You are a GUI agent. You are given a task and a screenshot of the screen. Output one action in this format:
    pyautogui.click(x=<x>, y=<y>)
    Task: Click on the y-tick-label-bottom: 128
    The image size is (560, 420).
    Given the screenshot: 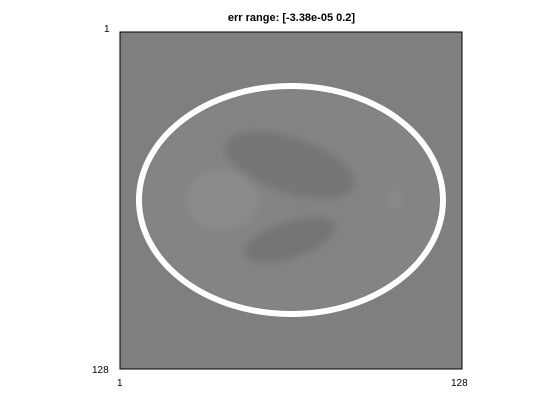 What is the action you would take?
    pyautogui.click(x=100, y=370)
    